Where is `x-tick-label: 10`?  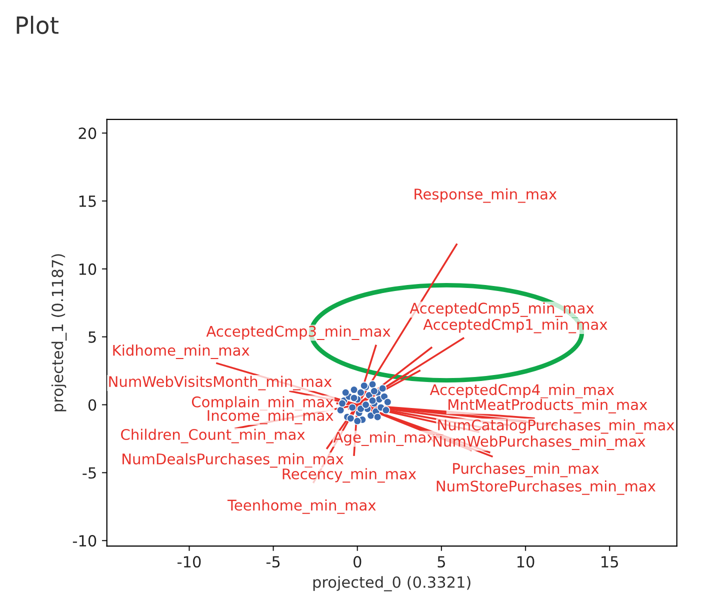 x-tick-label: 10 is located at coordinates (525, 562).